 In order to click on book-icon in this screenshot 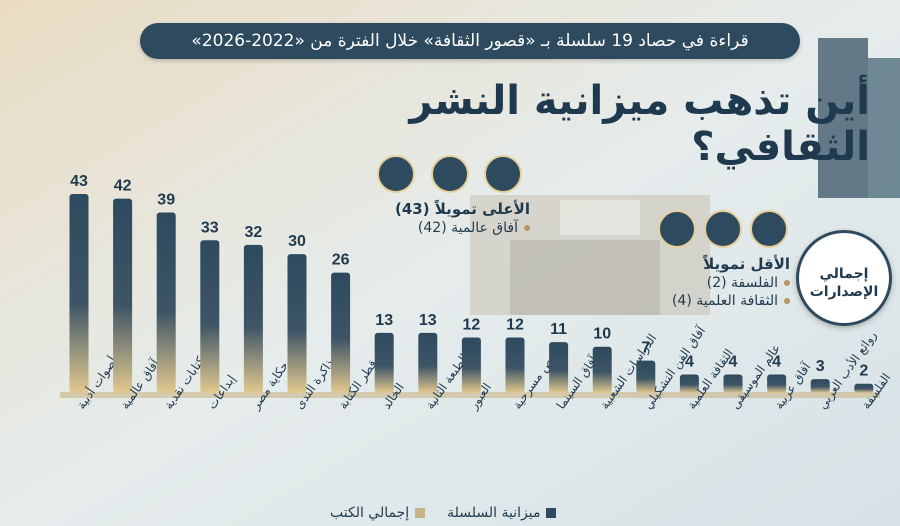, I will do `click(503, 174)`.